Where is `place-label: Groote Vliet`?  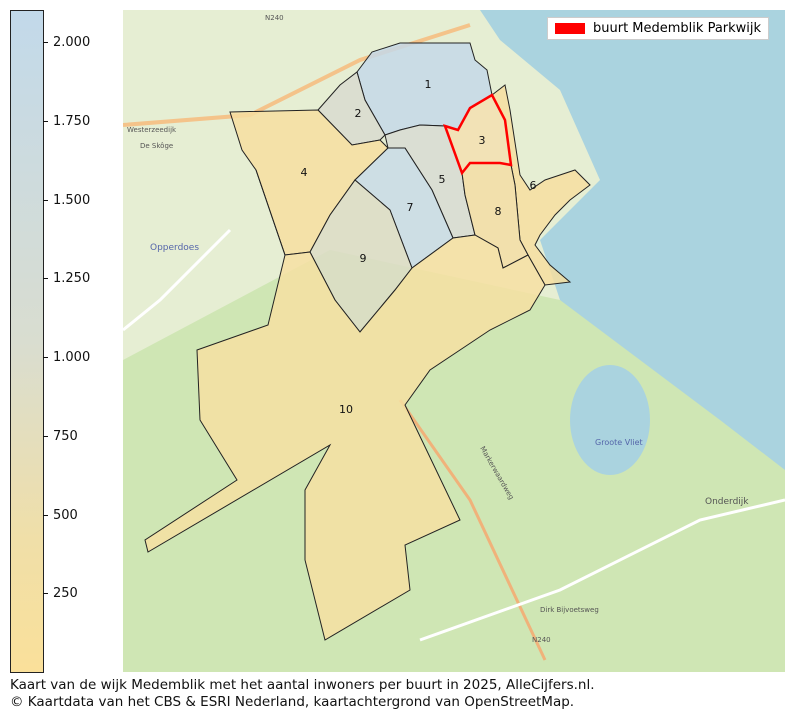
place-label: Groote Vliet is located at coordinates (619, 442).